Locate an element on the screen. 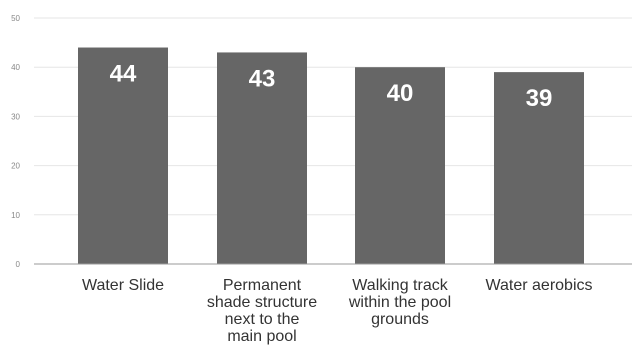 Image resolution: width=632 pixels, height=355 pixels. category-label-2-line-4: main pool is located at coordinates (261, 336).